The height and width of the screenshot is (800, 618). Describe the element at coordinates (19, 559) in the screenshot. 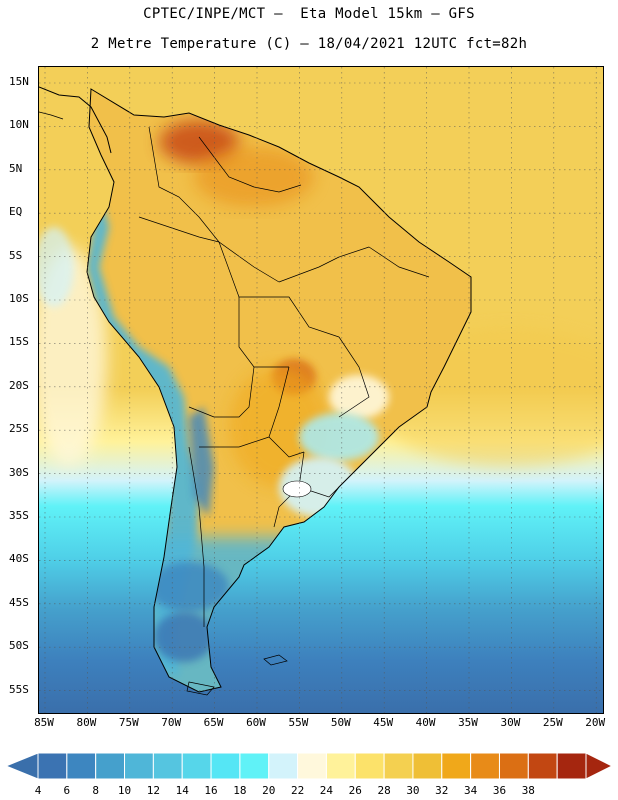

I see `lat-tick-label: 40S` at that location.